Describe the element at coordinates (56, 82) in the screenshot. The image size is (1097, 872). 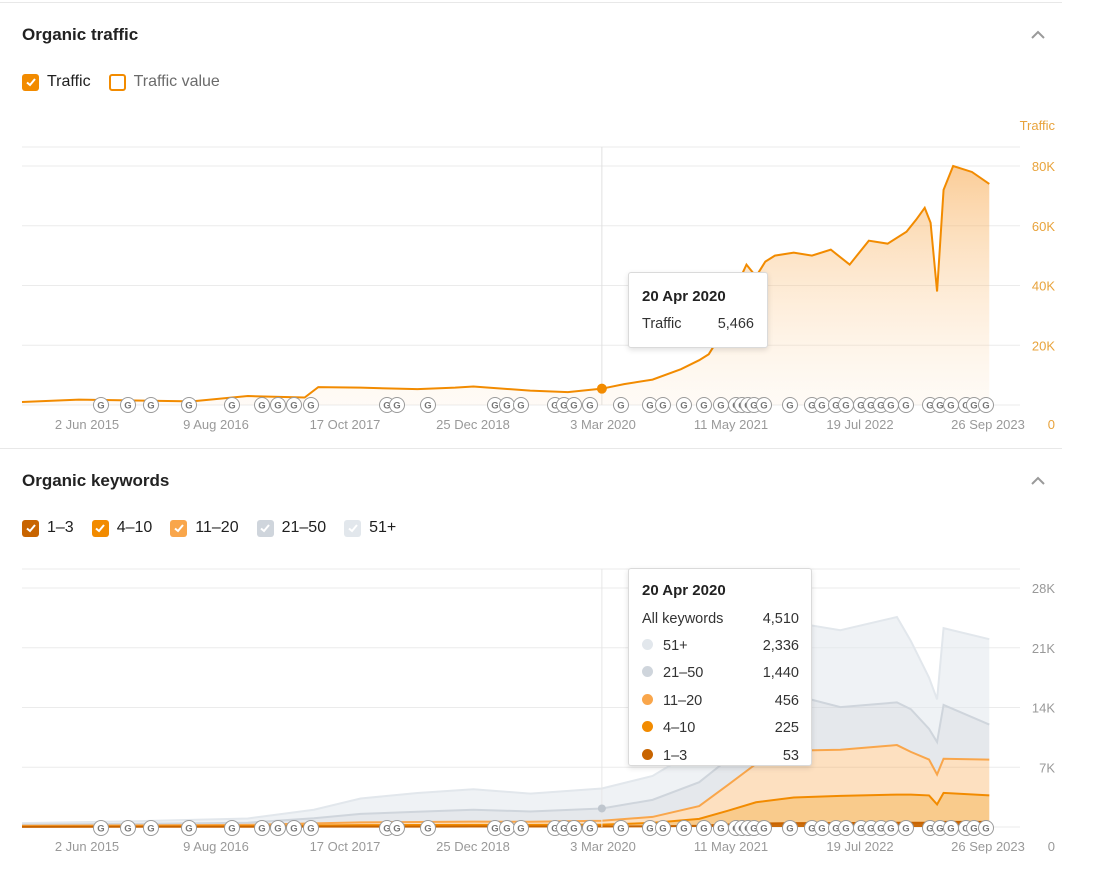
I see `legend-traffic-toggle: Traffic` at that location.